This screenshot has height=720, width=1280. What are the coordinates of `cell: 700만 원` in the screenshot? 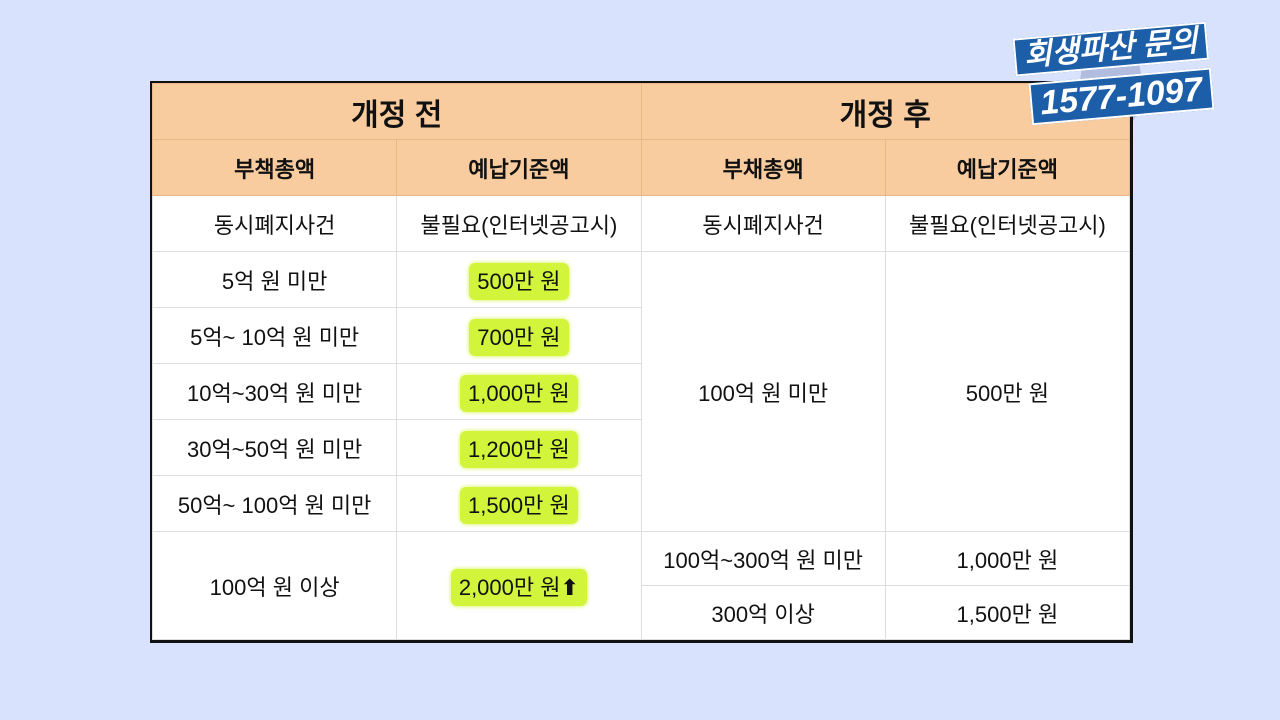 It's located at (519, 335).